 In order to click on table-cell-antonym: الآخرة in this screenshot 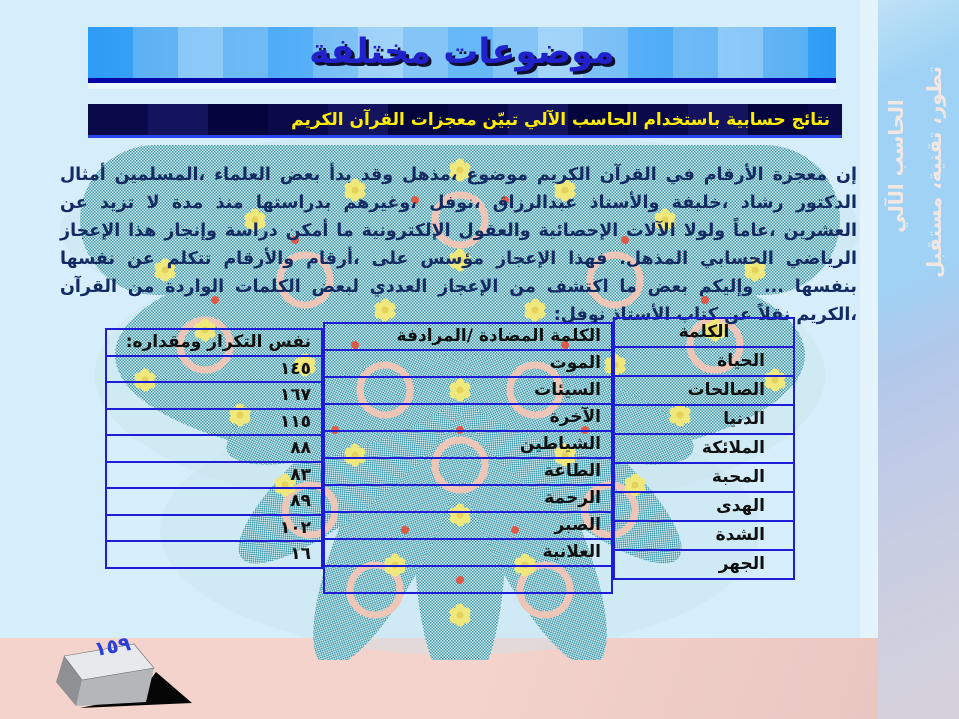, I will do `click(468, 417)`.